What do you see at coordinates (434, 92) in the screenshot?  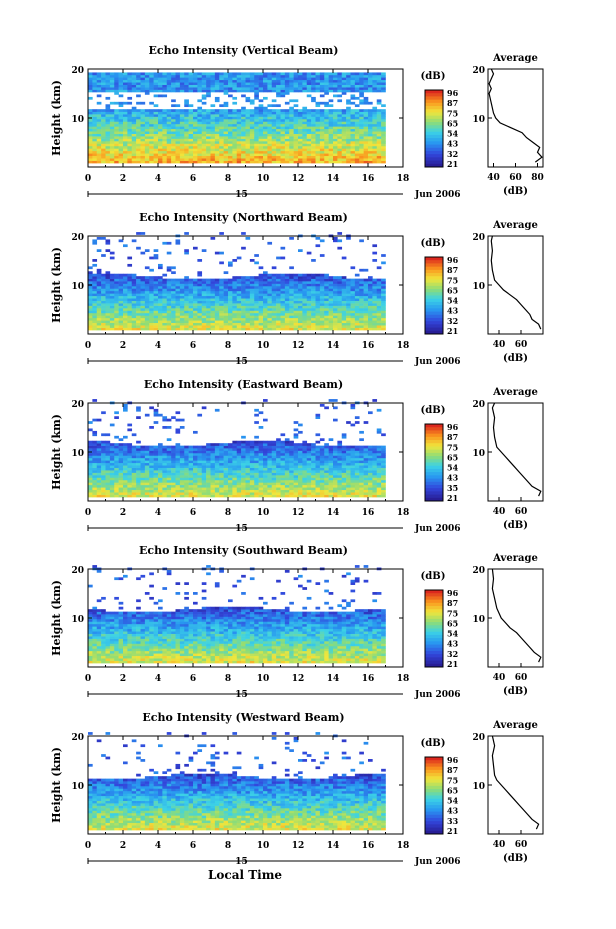 I see `colorbar-band` at bounding box center [434, 92].